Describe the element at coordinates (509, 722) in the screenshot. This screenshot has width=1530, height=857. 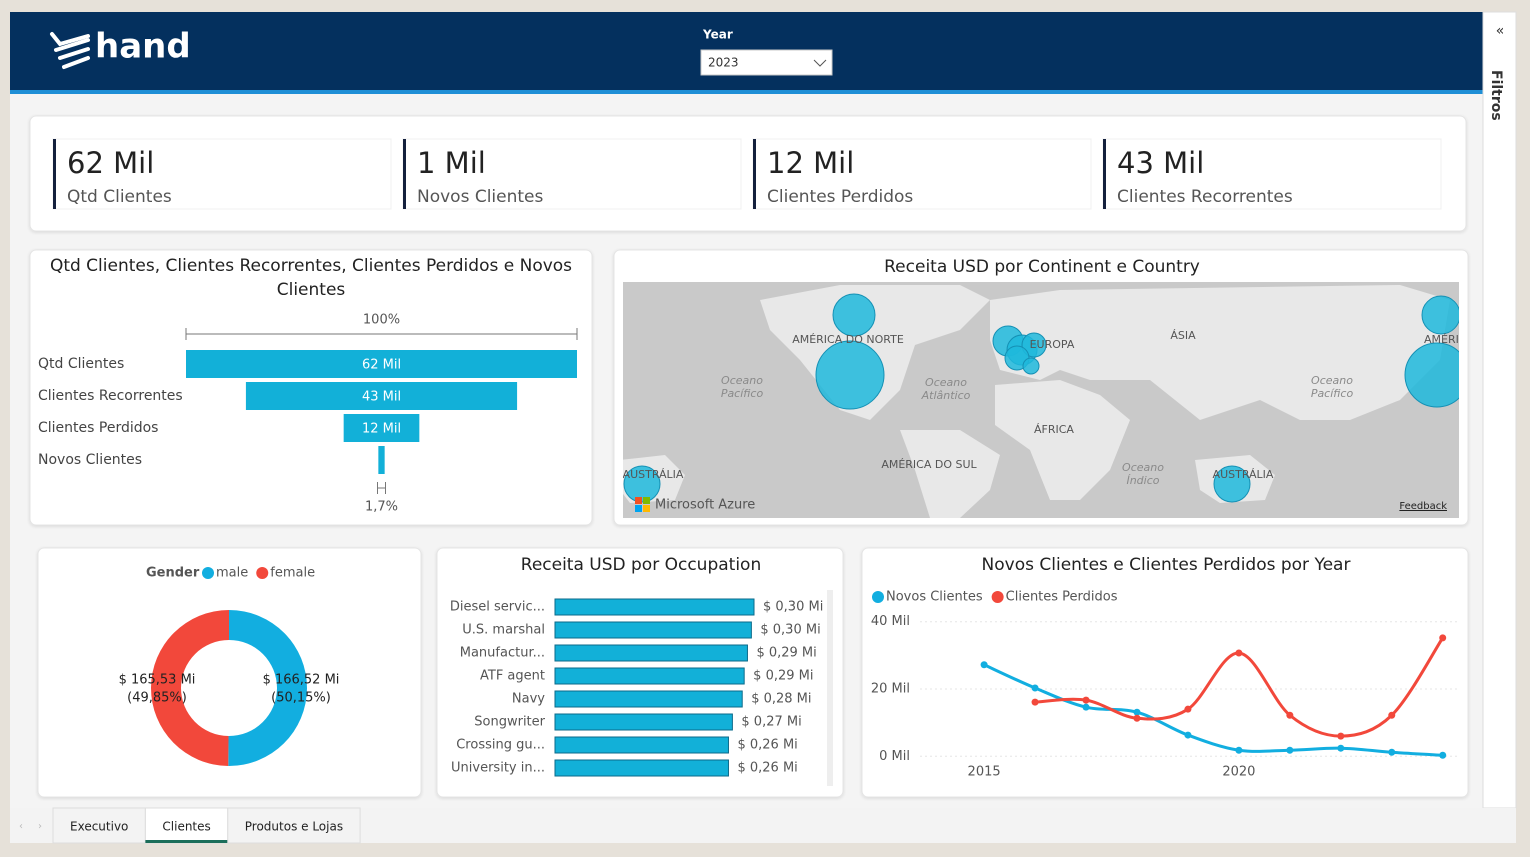
I see `bar-category: Songwriter` at that location.